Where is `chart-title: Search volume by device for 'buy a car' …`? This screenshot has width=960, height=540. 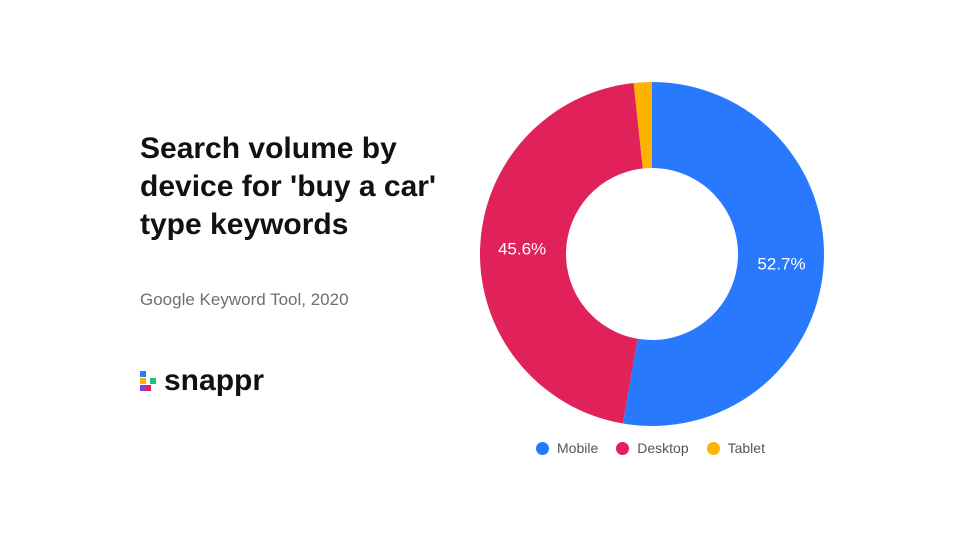 chart-title: Search volume by device for 'buy a car' … is located at coordinates (288, 186).